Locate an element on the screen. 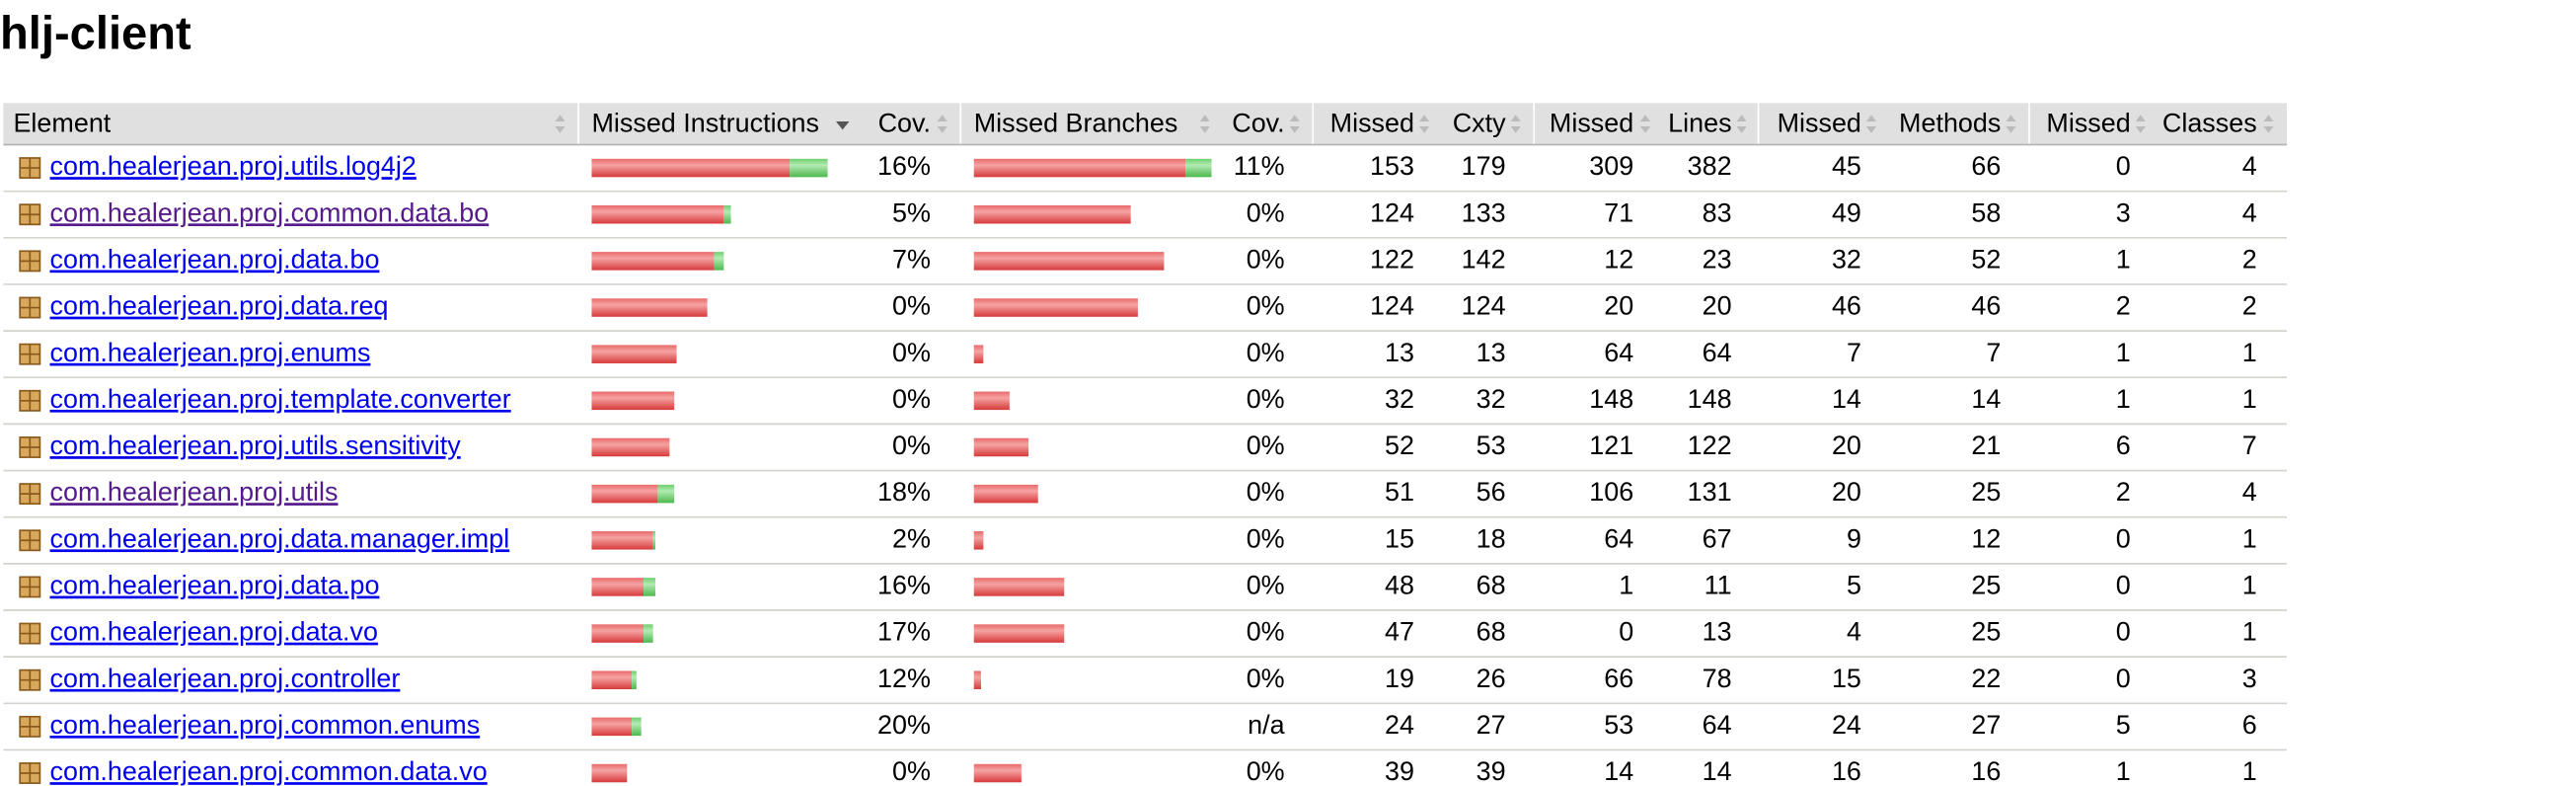 This screenshot has height=786, width=2576. package-link: com.healerjean.proj.utils.sensitivity is located at coordinates (256, 445).